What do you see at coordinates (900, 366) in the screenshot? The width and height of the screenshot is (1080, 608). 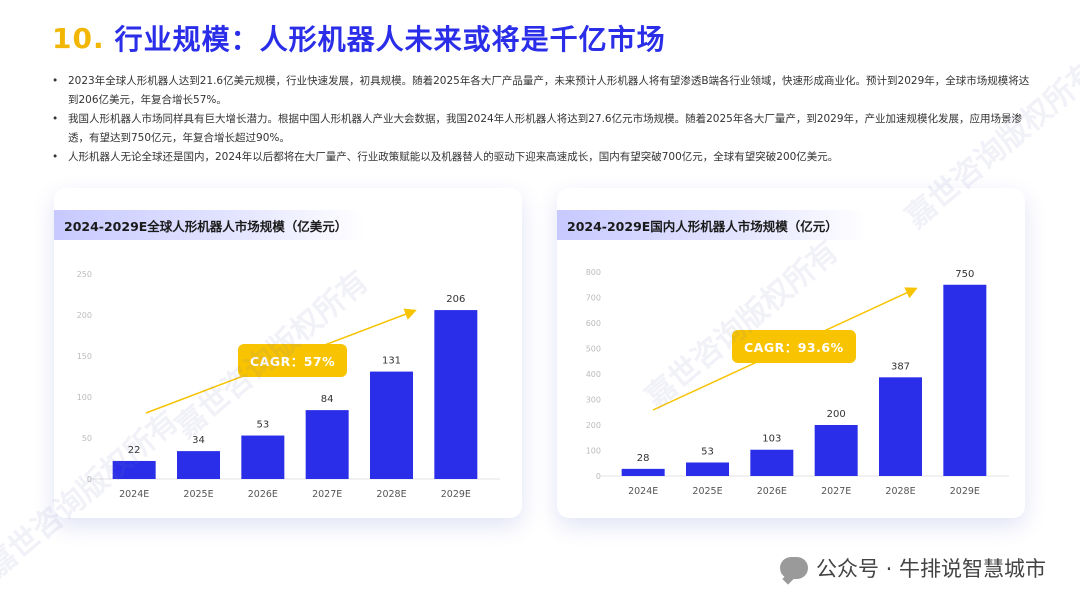 I see `data-label: 387` at bounding box center [900, 366].